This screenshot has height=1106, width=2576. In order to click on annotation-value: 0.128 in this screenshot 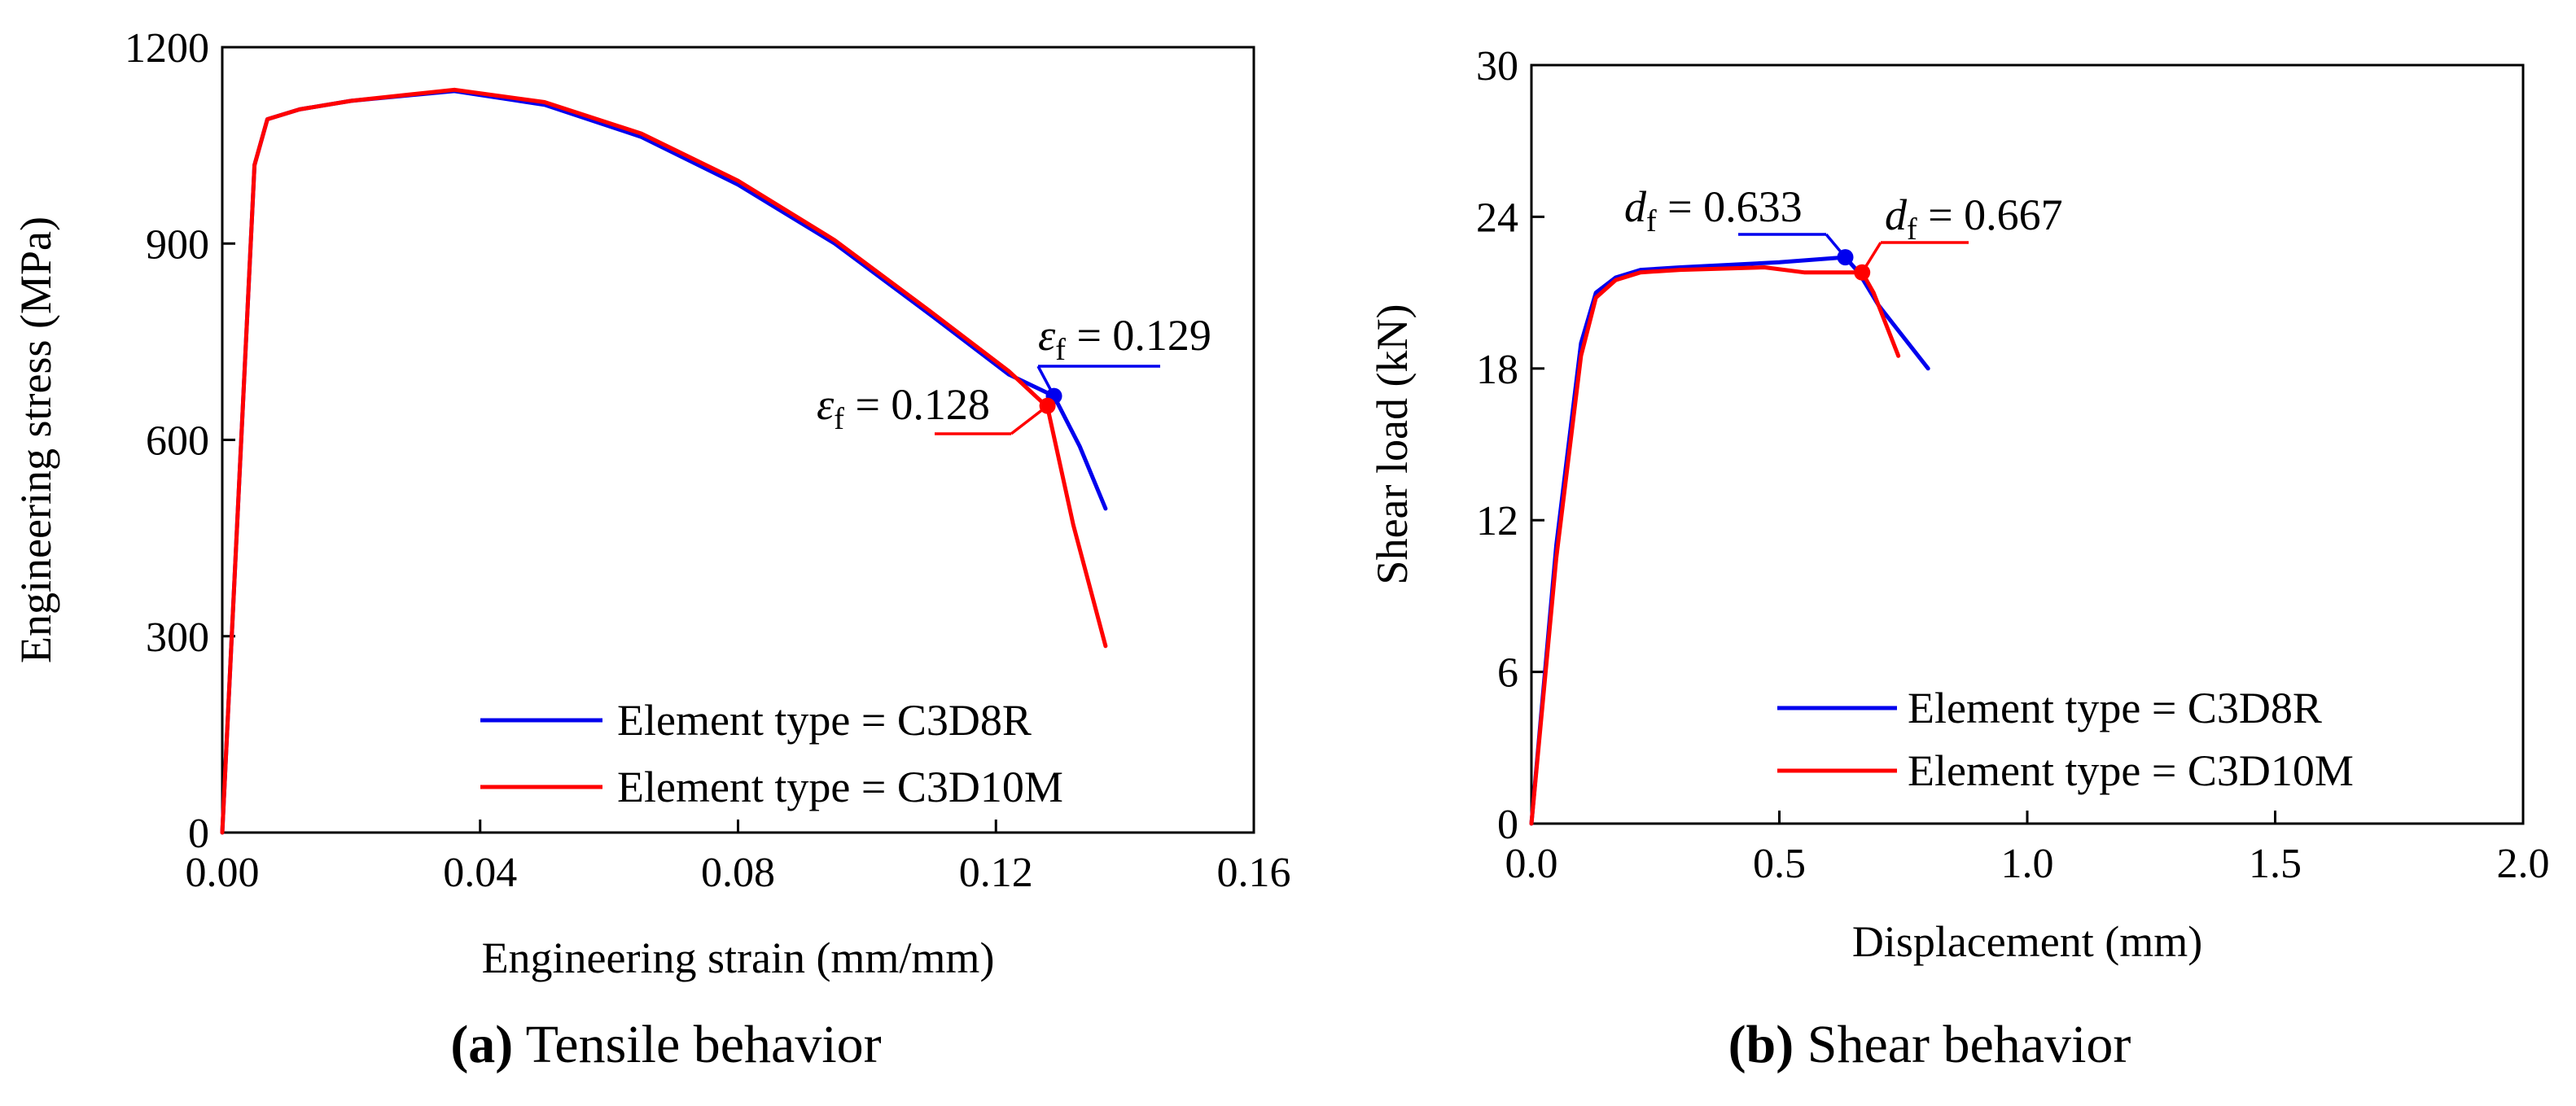, I will do `click(940, 404)`.